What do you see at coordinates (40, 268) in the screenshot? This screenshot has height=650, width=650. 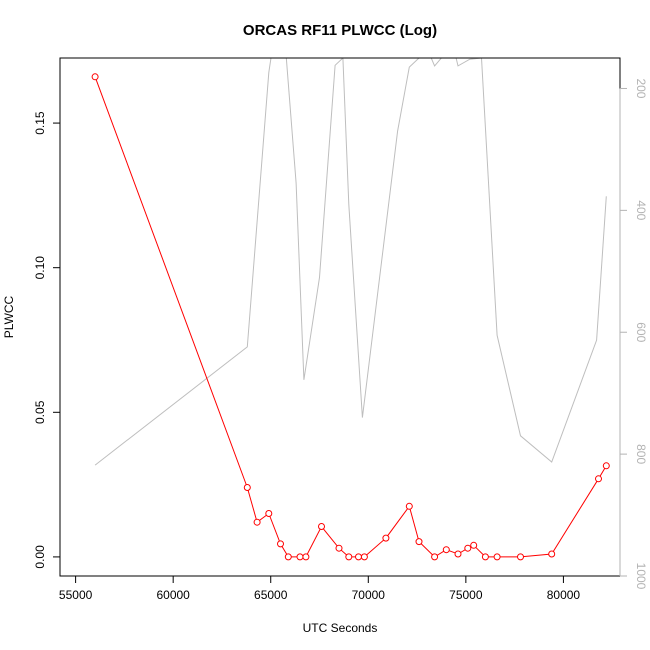 I see `y-tick-label: 0.10` at bounding box center [40, 268].